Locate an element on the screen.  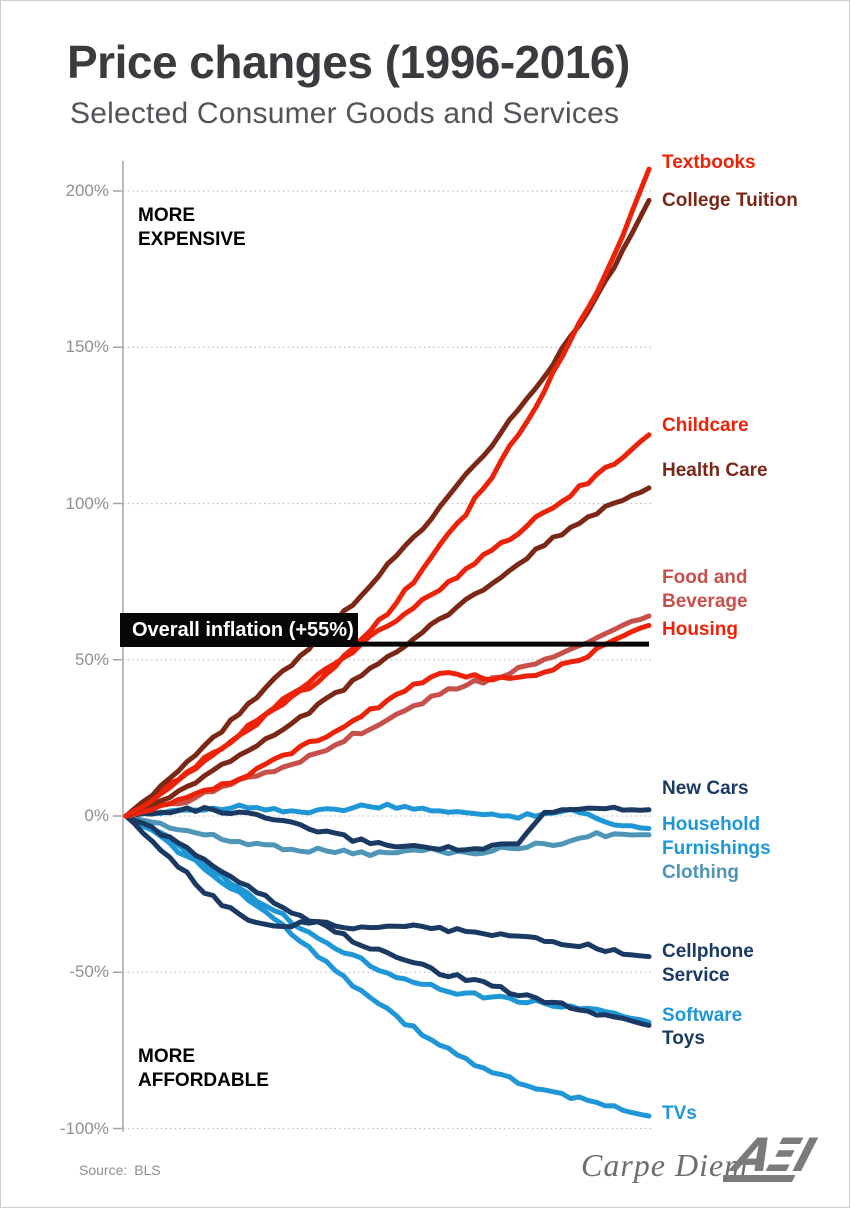
more-expensive-annotation: MORE EXPENSIVE is located at coordinates (192, 228).